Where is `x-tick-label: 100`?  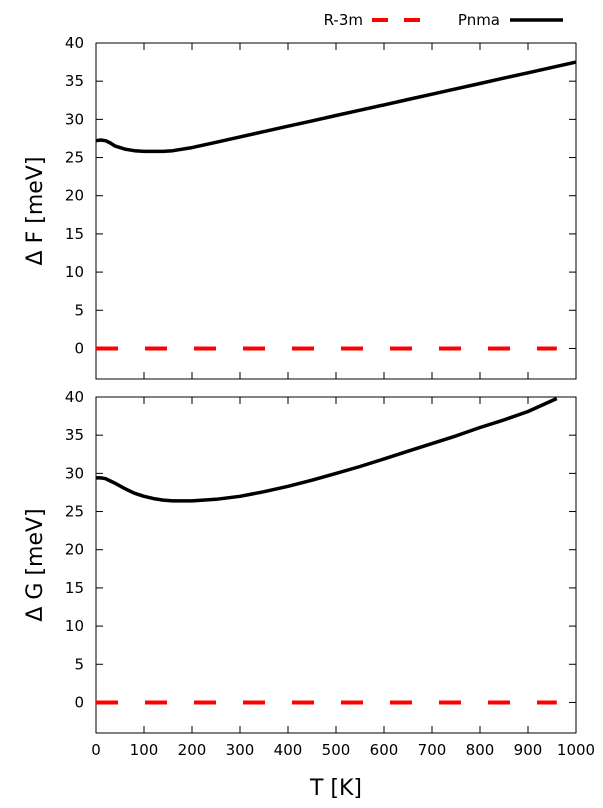
x-tick-label: 100 is located at coordinates (144, 750).